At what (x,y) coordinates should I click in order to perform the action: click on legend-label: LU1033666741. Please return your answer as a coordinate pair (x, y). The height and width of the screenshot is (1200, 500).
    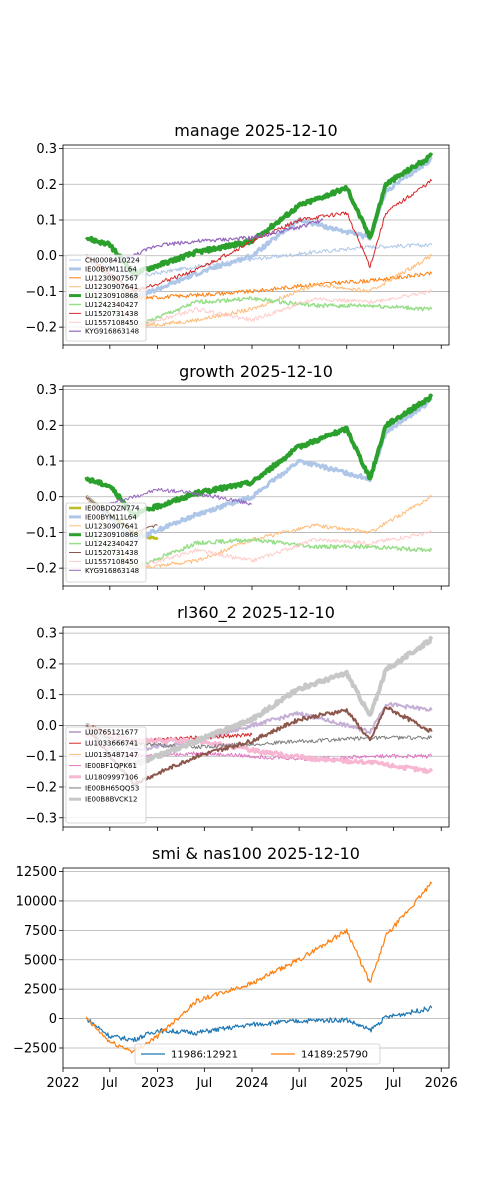
    Looking at the image, I should click on (111, 744).